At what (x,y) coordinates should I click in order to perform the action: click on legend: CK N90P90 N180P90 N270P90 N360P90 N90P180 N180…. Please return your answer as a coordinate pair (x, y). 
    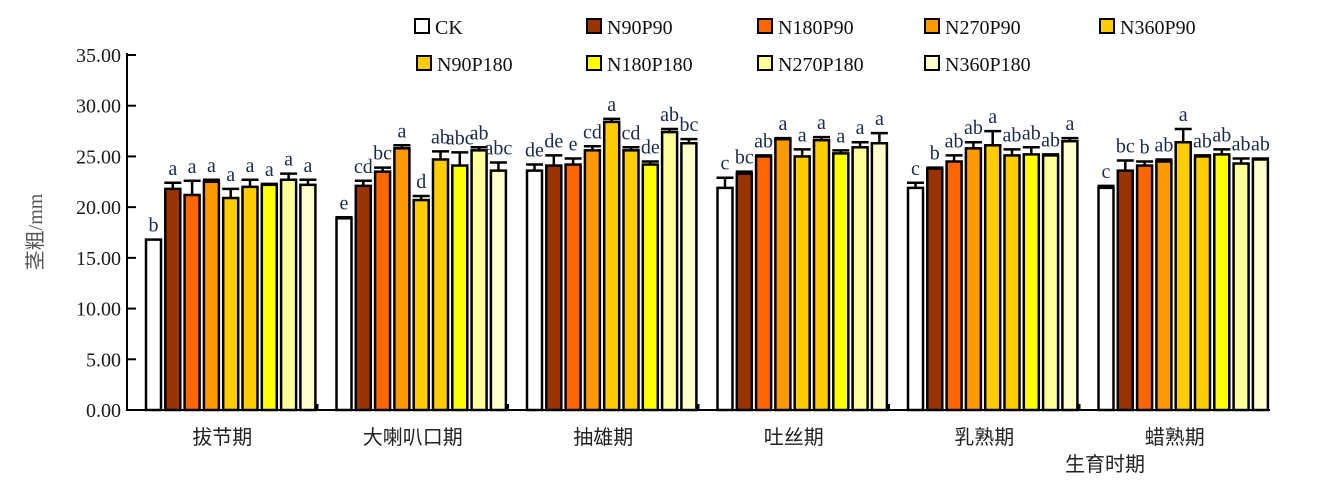
    Looking at the image, I should click on (805, 46).